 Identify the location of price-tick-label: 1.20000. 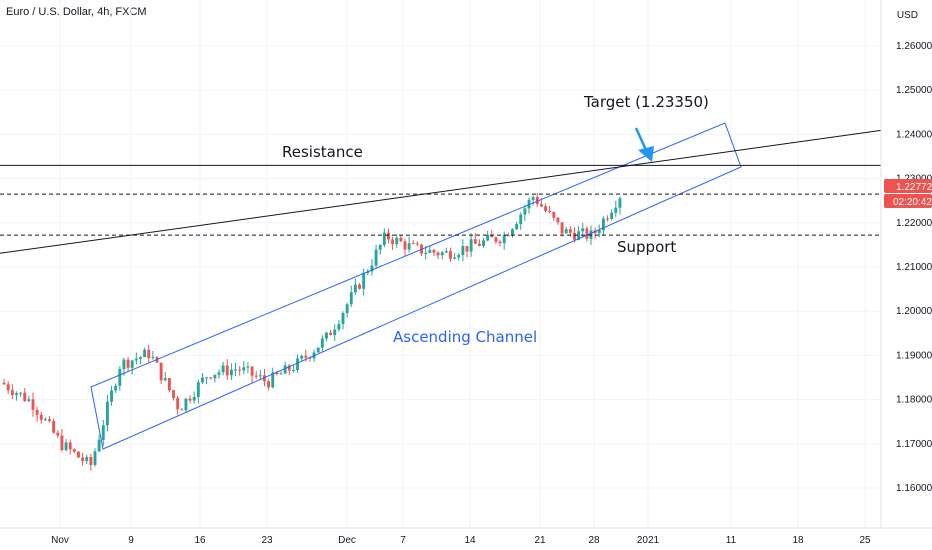
(914, 311).